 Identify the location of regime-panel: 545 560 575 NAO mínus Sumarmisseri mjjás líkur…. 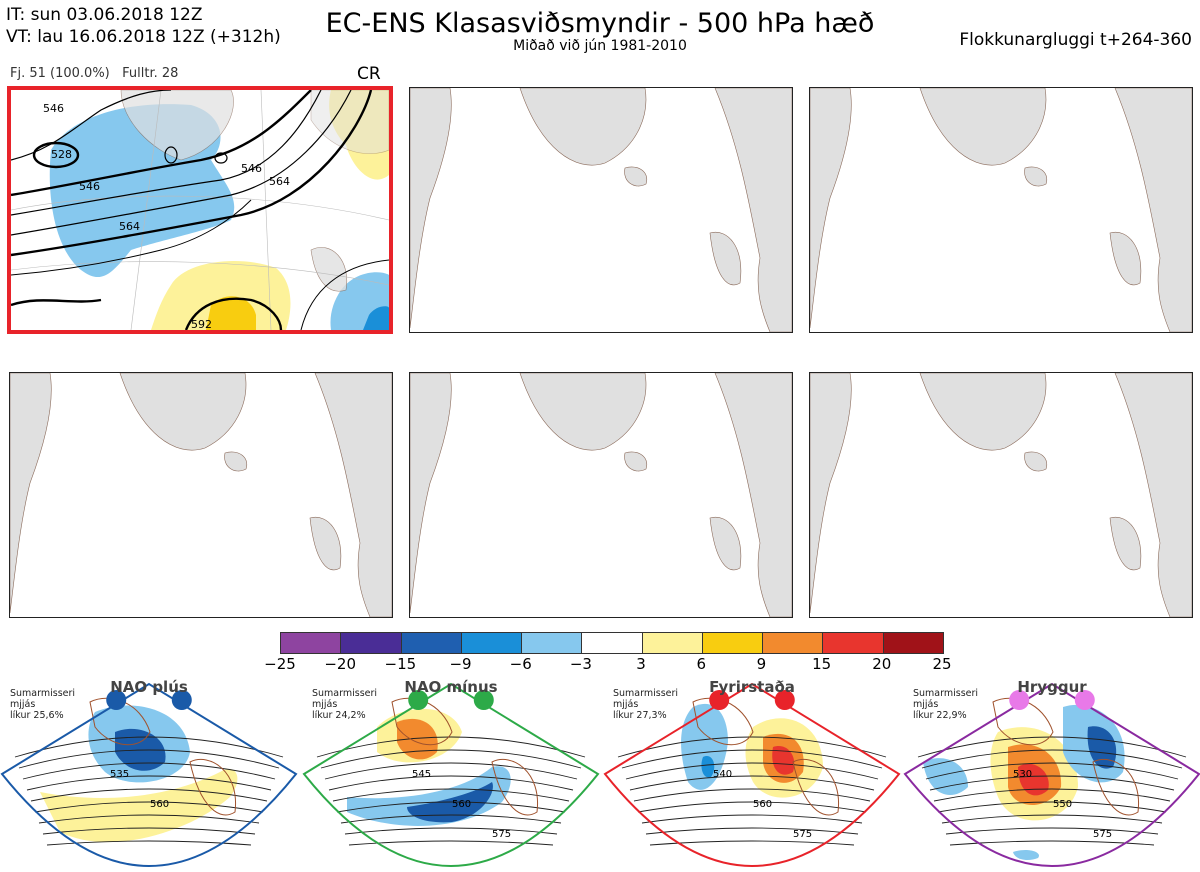
(451, 773).